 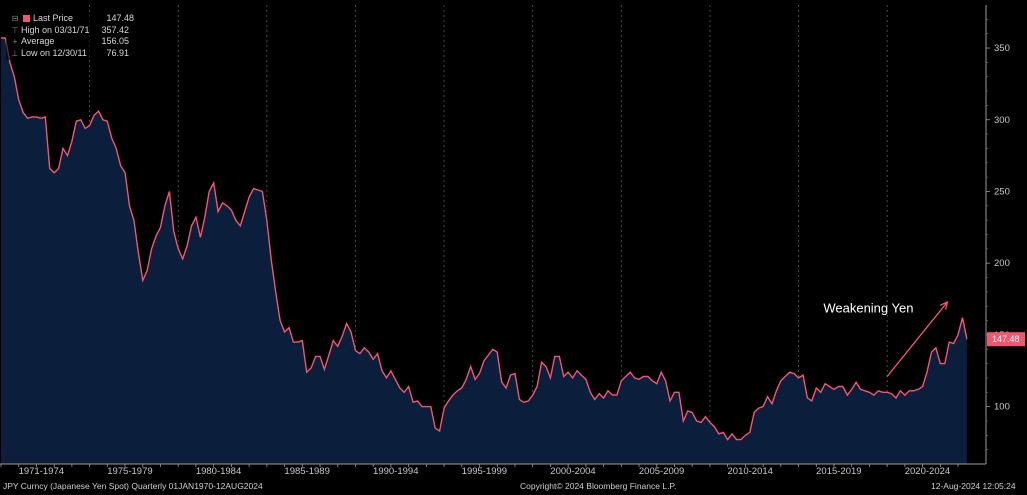 What do you see at coordinates (484, 471) in the screenshot?
I see `x-tick-label: 1995-1999` at bounding box center [484, 471].